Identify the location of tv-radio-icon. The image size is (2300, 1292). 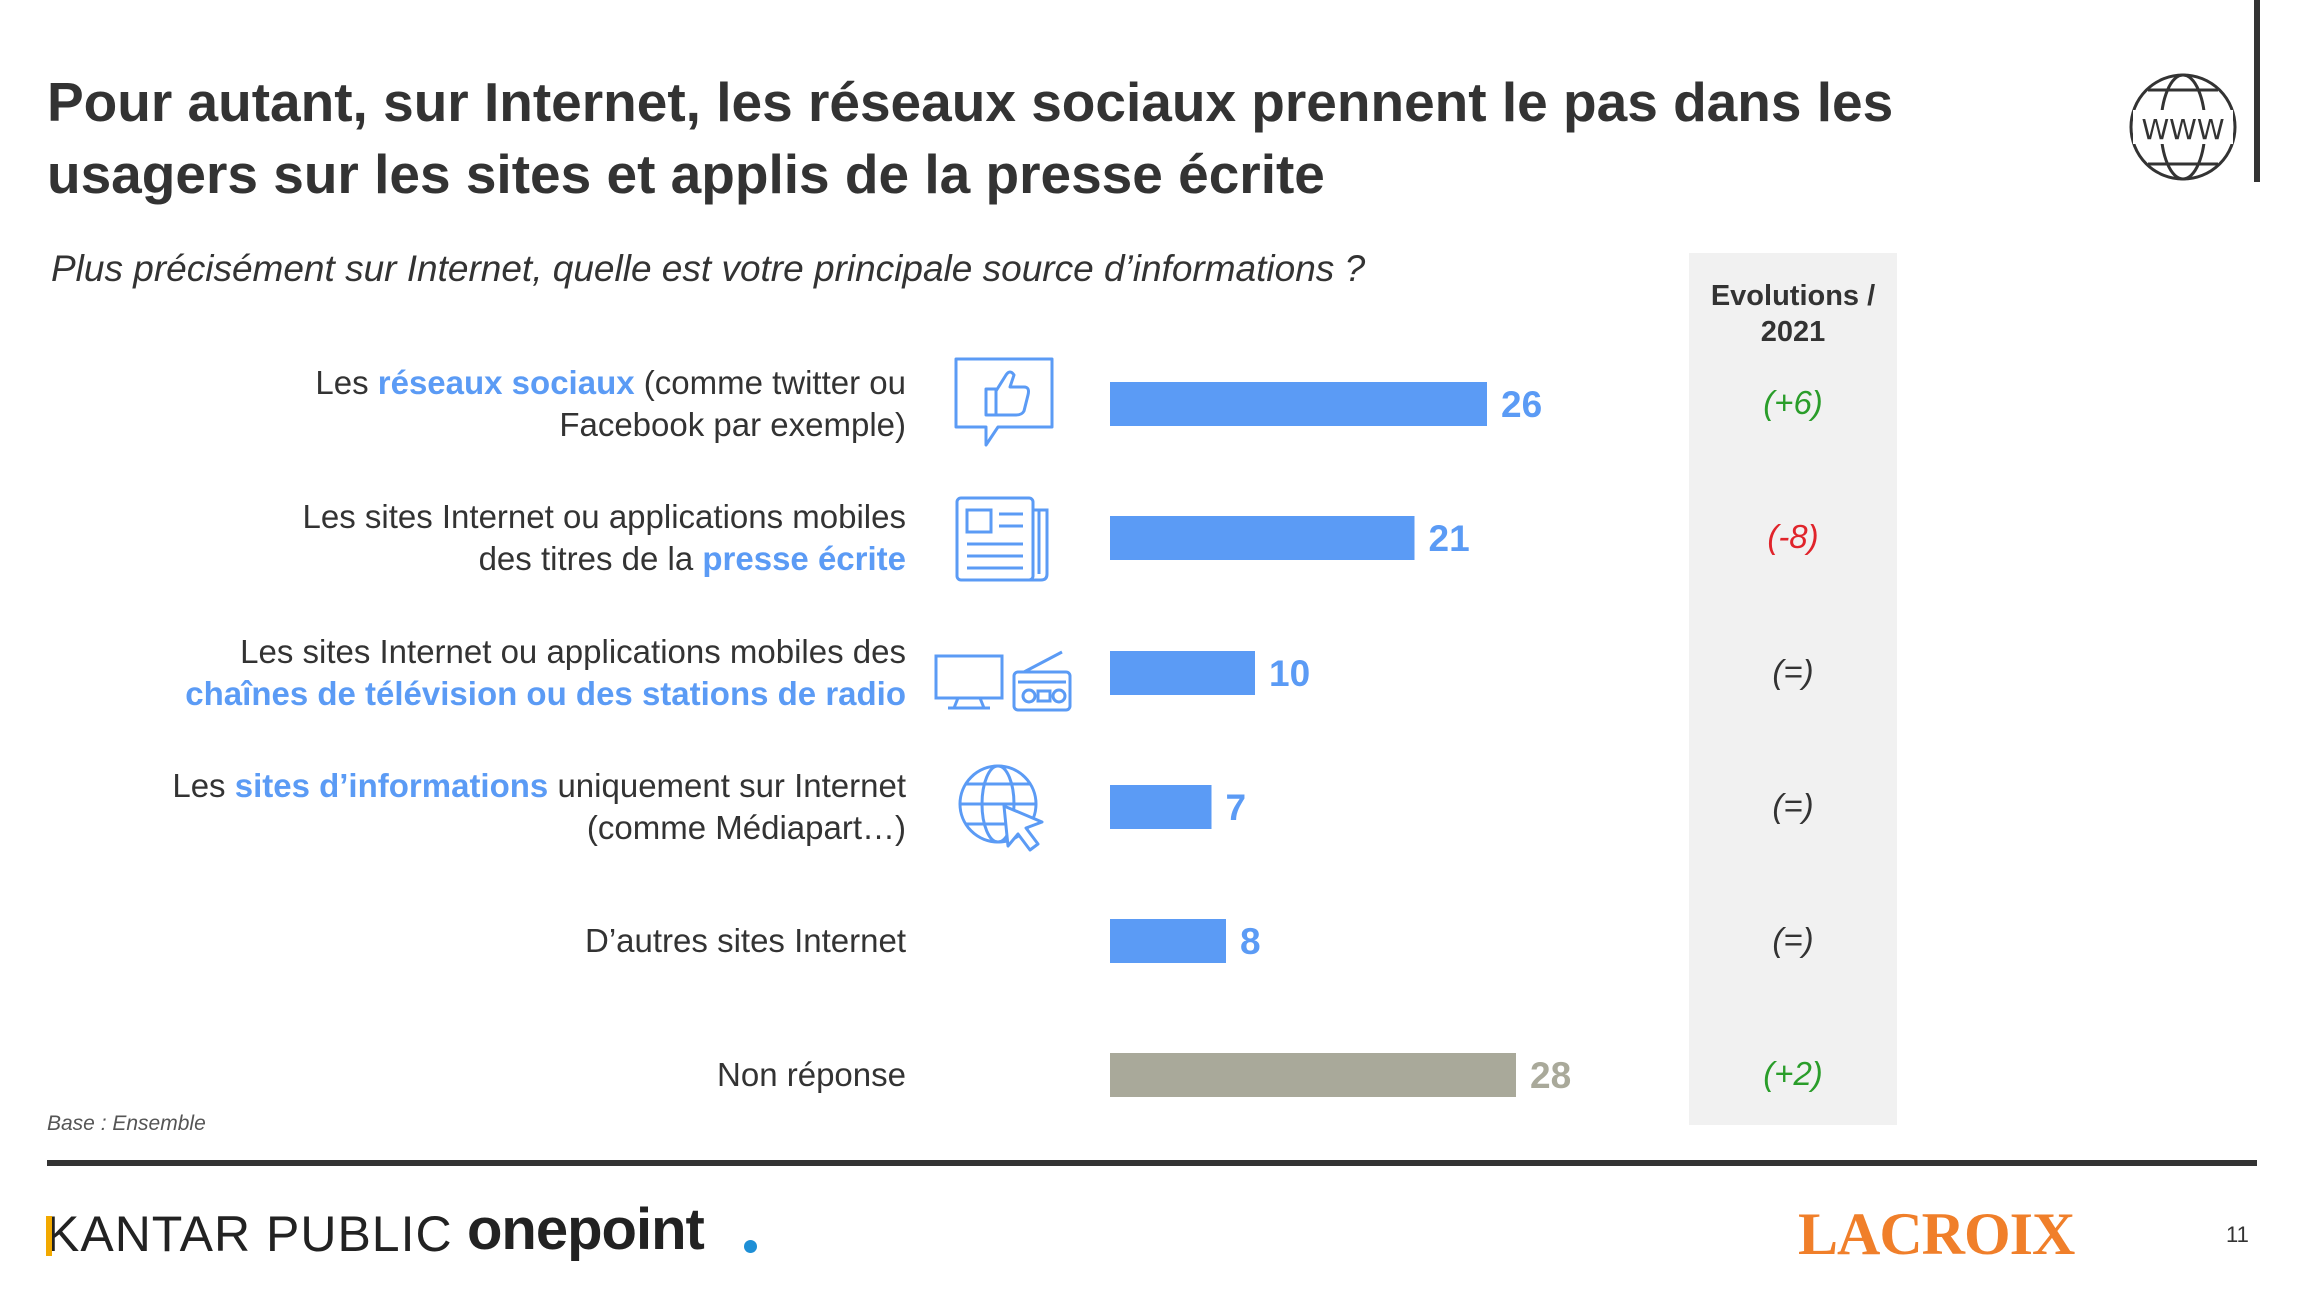
(1003, 681).